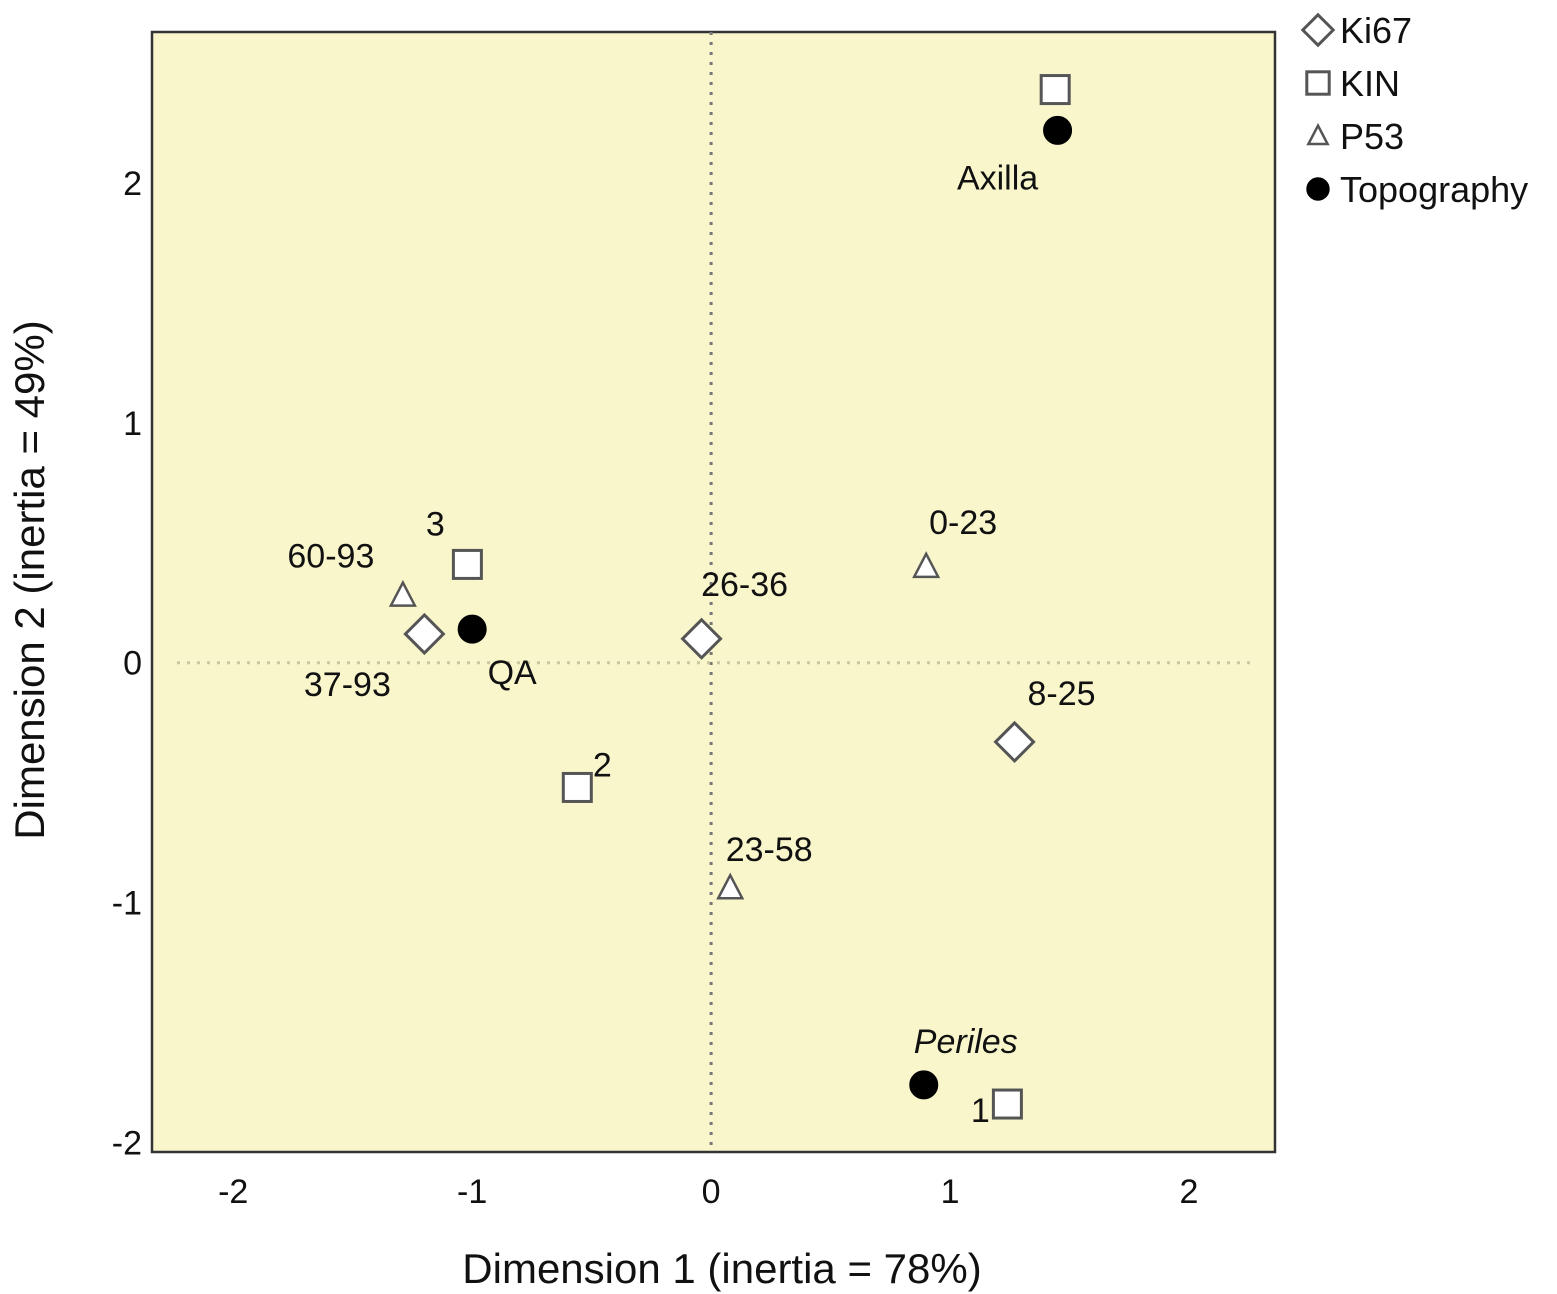 The width and height of the screenshot is (1557, 1294). I want to click on x-tick-label: -2, so click(233, 1192).